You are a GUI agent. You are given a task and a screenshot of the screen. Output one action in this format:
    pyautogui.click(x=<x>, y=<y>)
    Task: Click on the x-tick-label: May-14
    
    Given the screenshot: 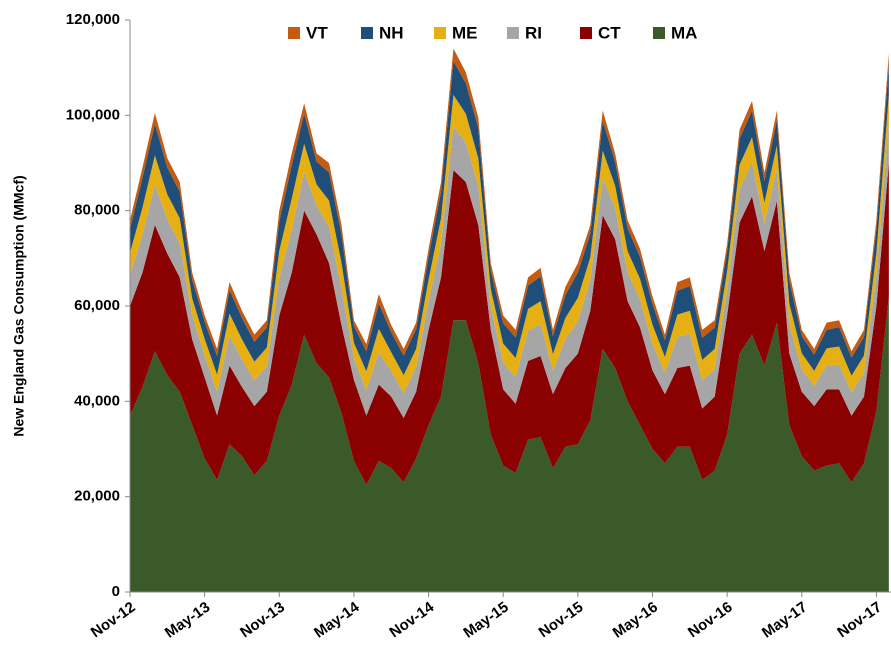 What is the action you would take?
    pyautogui.click(x=337, y=619)
    